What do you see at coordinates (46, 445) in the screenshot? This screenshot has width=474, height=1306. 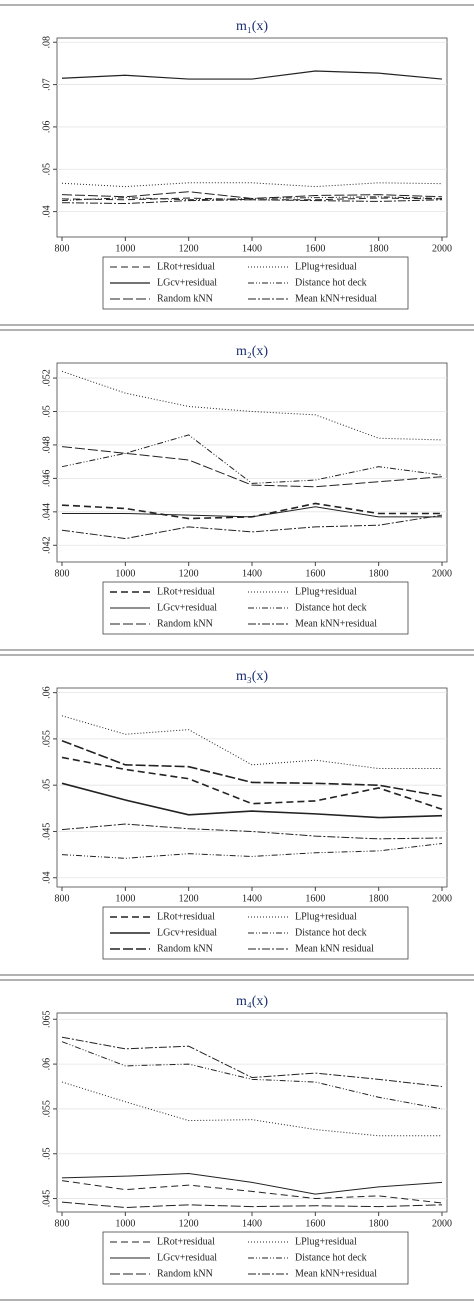 I see `y-tick-label: .048` at bounding box center [46, 445].